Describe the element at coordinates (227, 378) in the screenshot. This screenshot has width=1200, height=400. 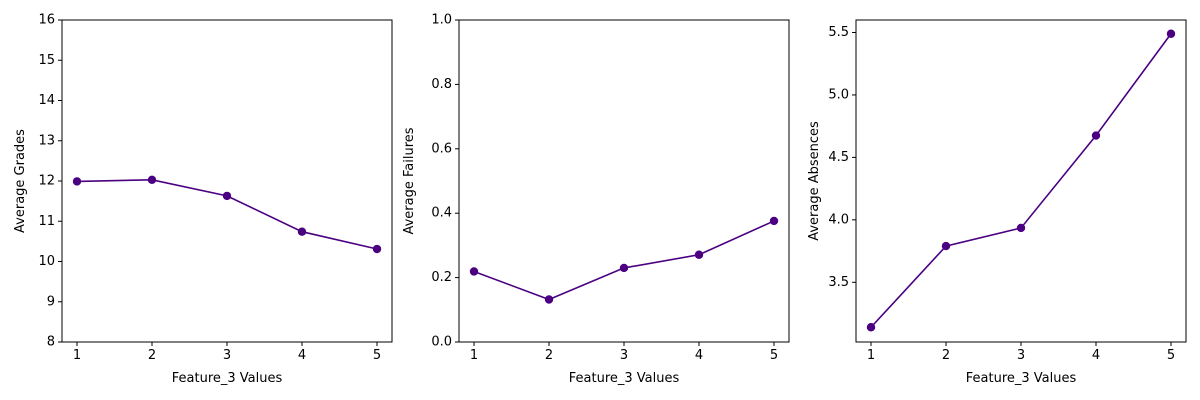
I see `chart-1-x-axis-label: Feature_3 Values` at that location.